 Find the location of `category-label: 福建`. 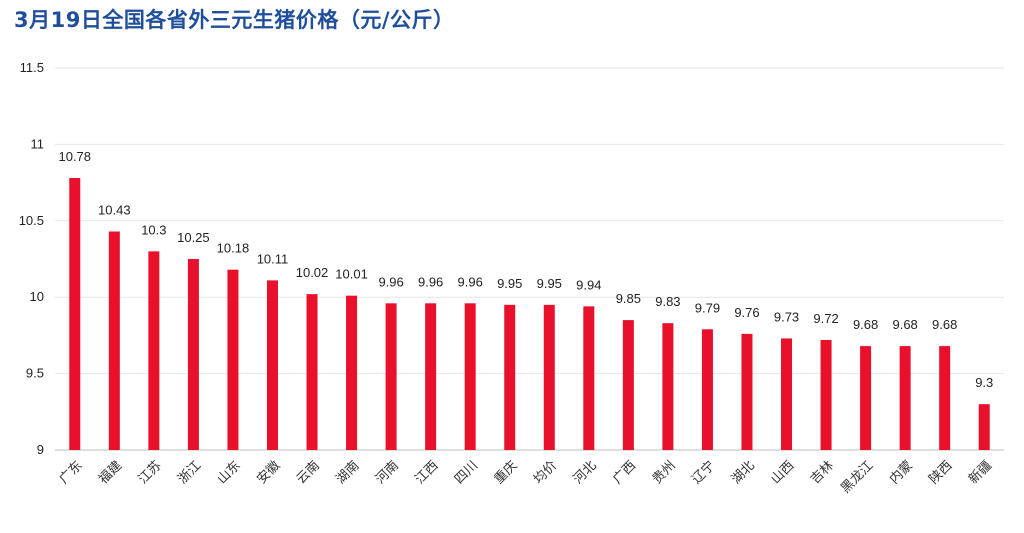

category-label: 福建 is located at coordinates (110, 472).